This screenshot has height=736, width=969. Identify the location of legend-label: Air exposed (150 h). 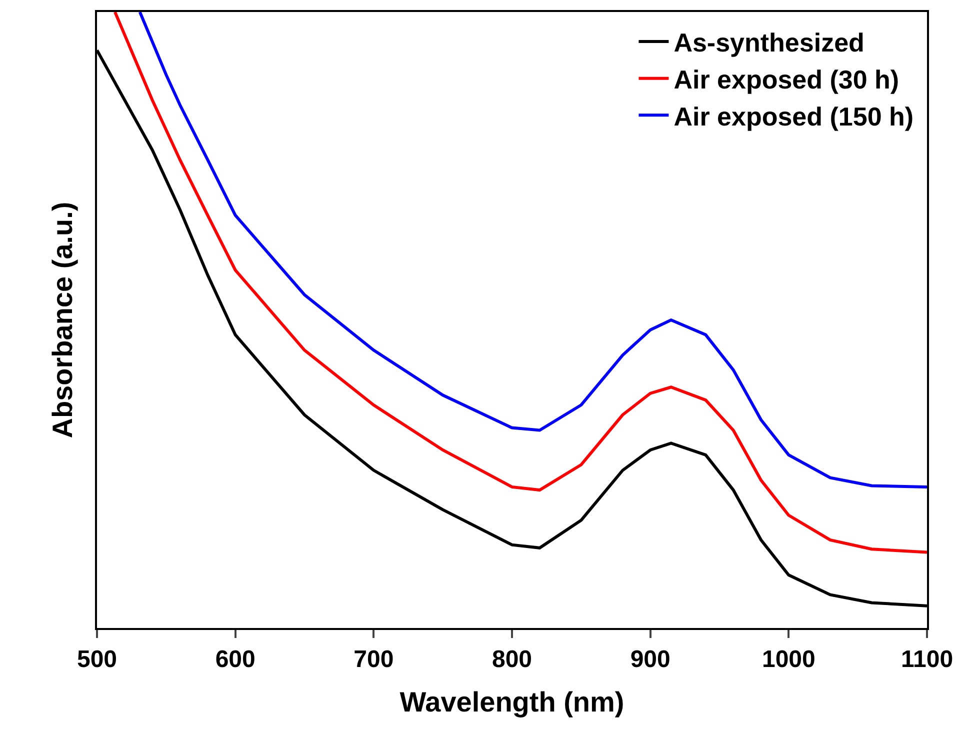
(794, 116).